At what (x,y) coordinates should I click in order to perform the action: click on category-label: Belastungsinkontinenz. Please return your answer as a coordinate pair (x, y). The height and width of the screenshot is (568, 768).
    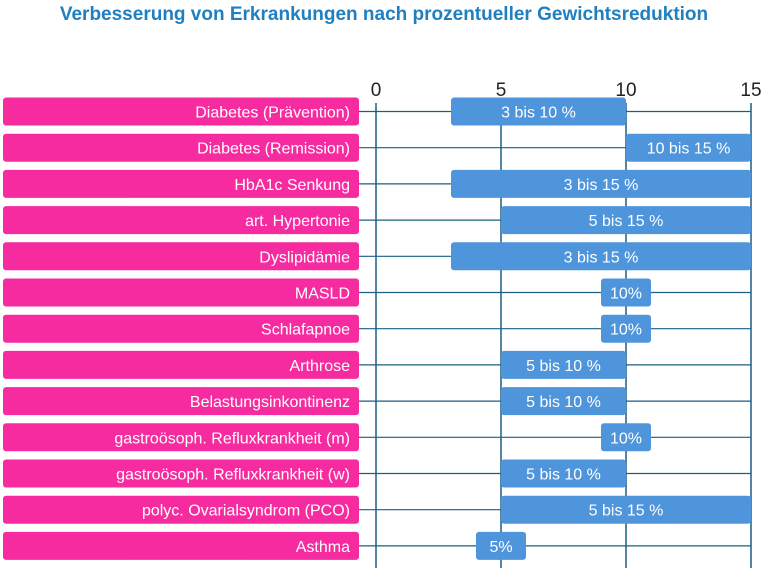
    Looking at the image, I should click on (270, 402).